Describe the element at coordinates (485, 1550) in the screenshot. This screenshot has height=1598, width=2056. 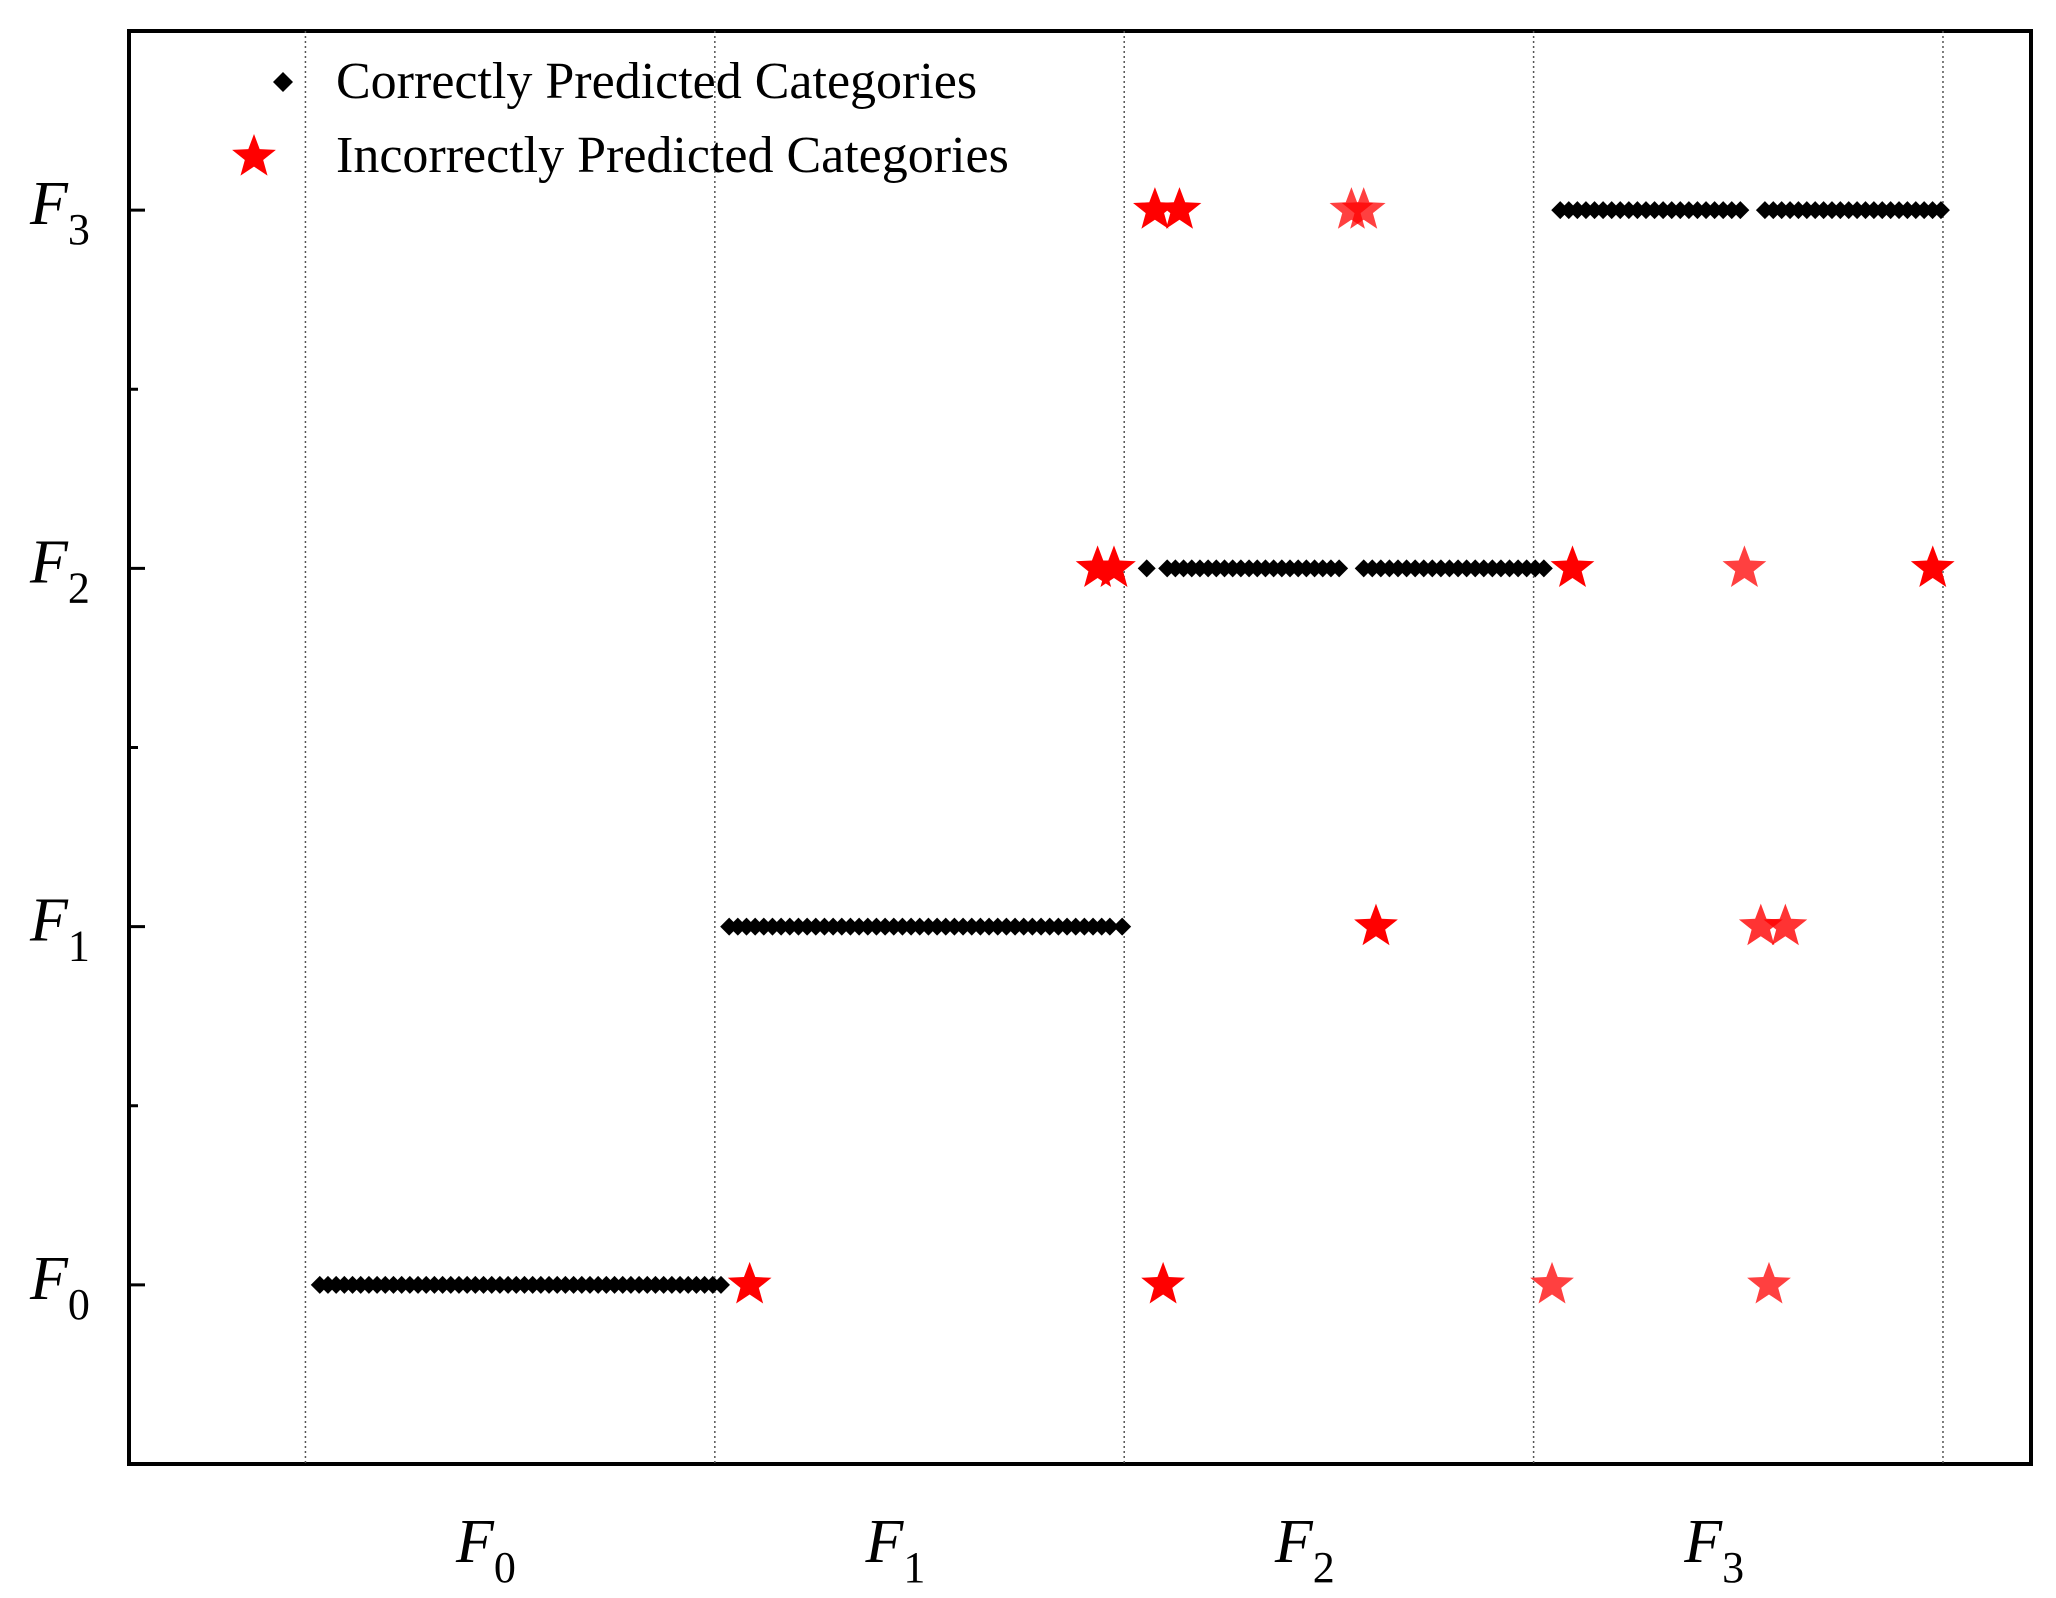
I see `x-tick-label-0: F0` at that location.